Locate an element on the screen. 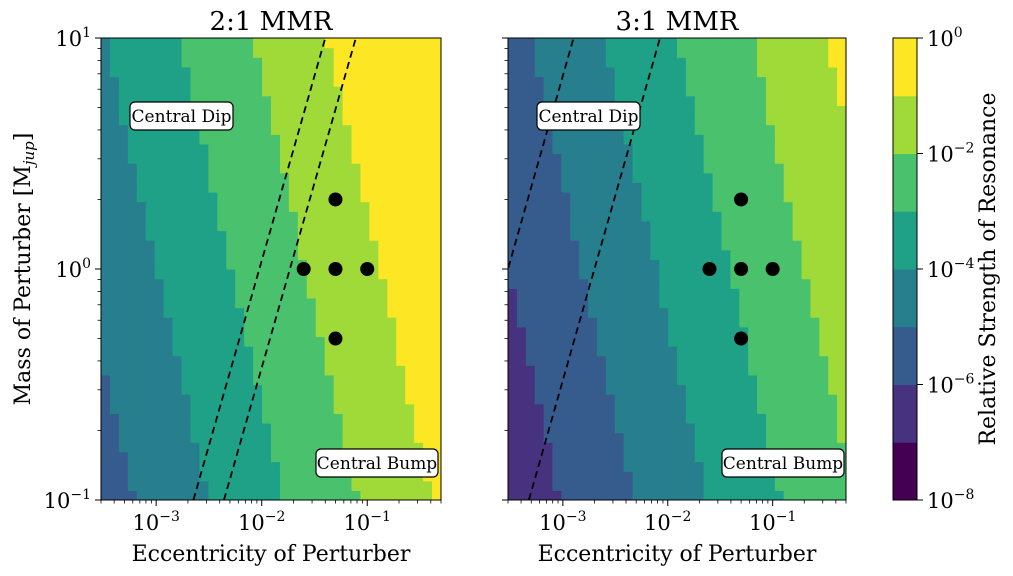 The width and height of the screenshot is (1013, 576). y-axis-label-sub: jup is located at coordinates (29, 154).